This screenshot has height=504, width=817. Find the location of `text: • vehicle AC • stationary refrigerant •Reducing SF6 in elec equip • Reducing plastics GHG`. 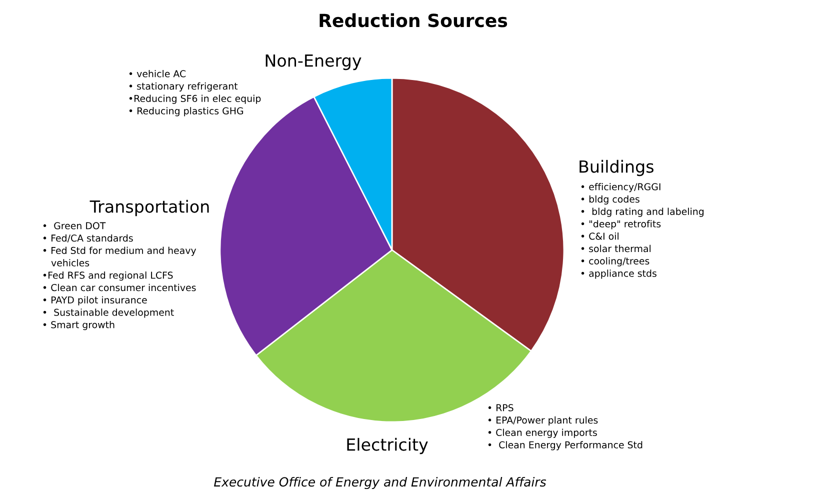

text: • vehicle AC • stationary refrigerant •Reducing SF6 in elec equip • Reducing plastics GHG is located at coordinates (195, 93).